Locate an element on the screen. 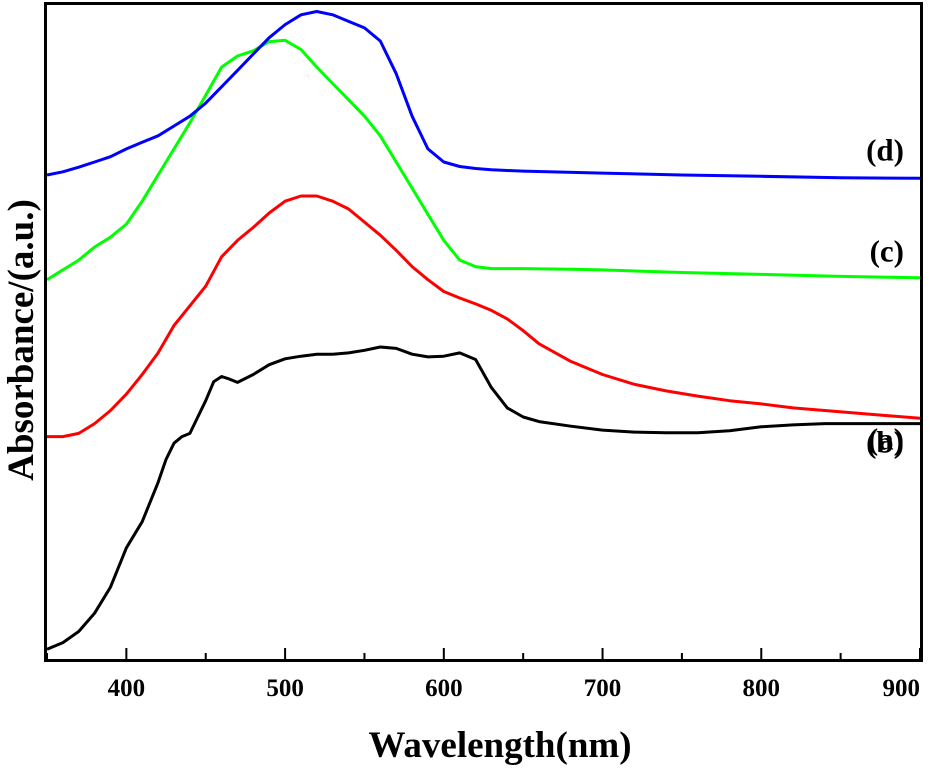 The height and width of the screenshot is (769, 951). series-label-a: (a) is located at coordinates (886, 439).